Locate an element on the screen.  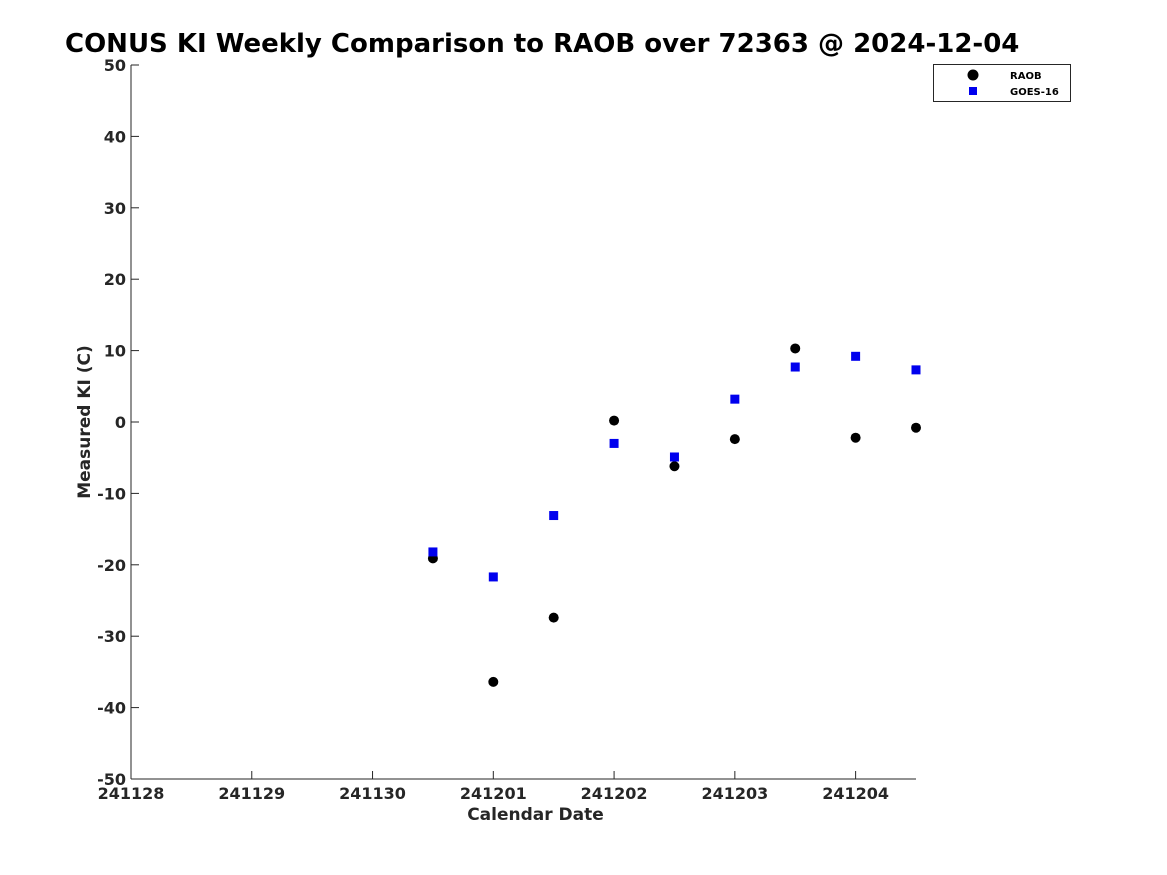
y-tick-label: -40 is located at coordinates (111, 708).